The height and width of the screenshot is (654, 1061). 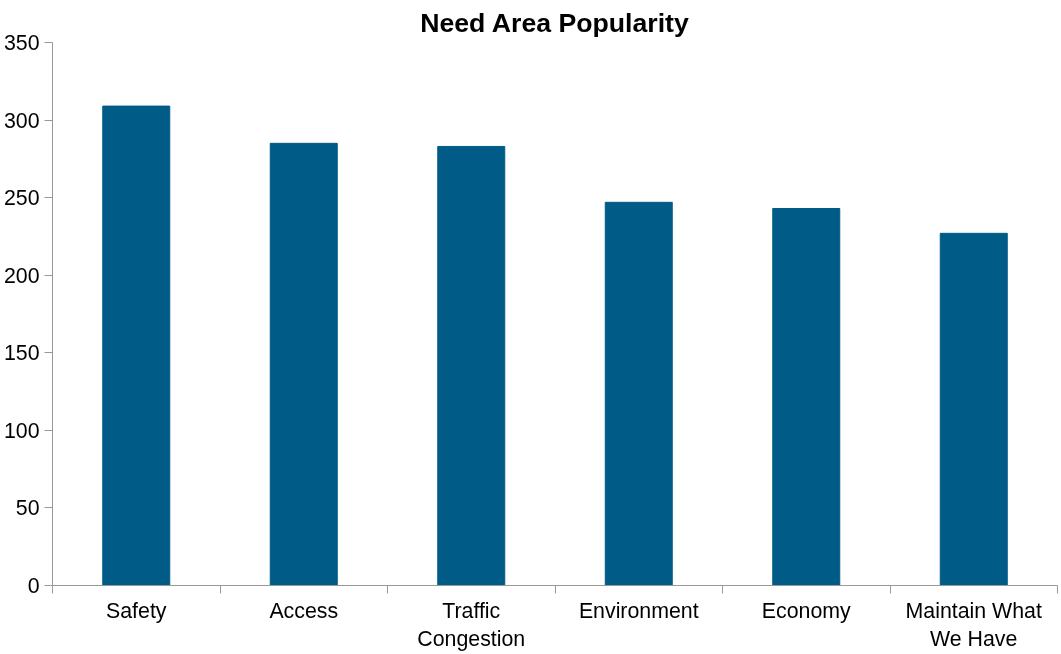 What do you see at coordinates (304, 610) in the screenshot?
I see `x-tick-label: Access` at bounding box center [304, 610].